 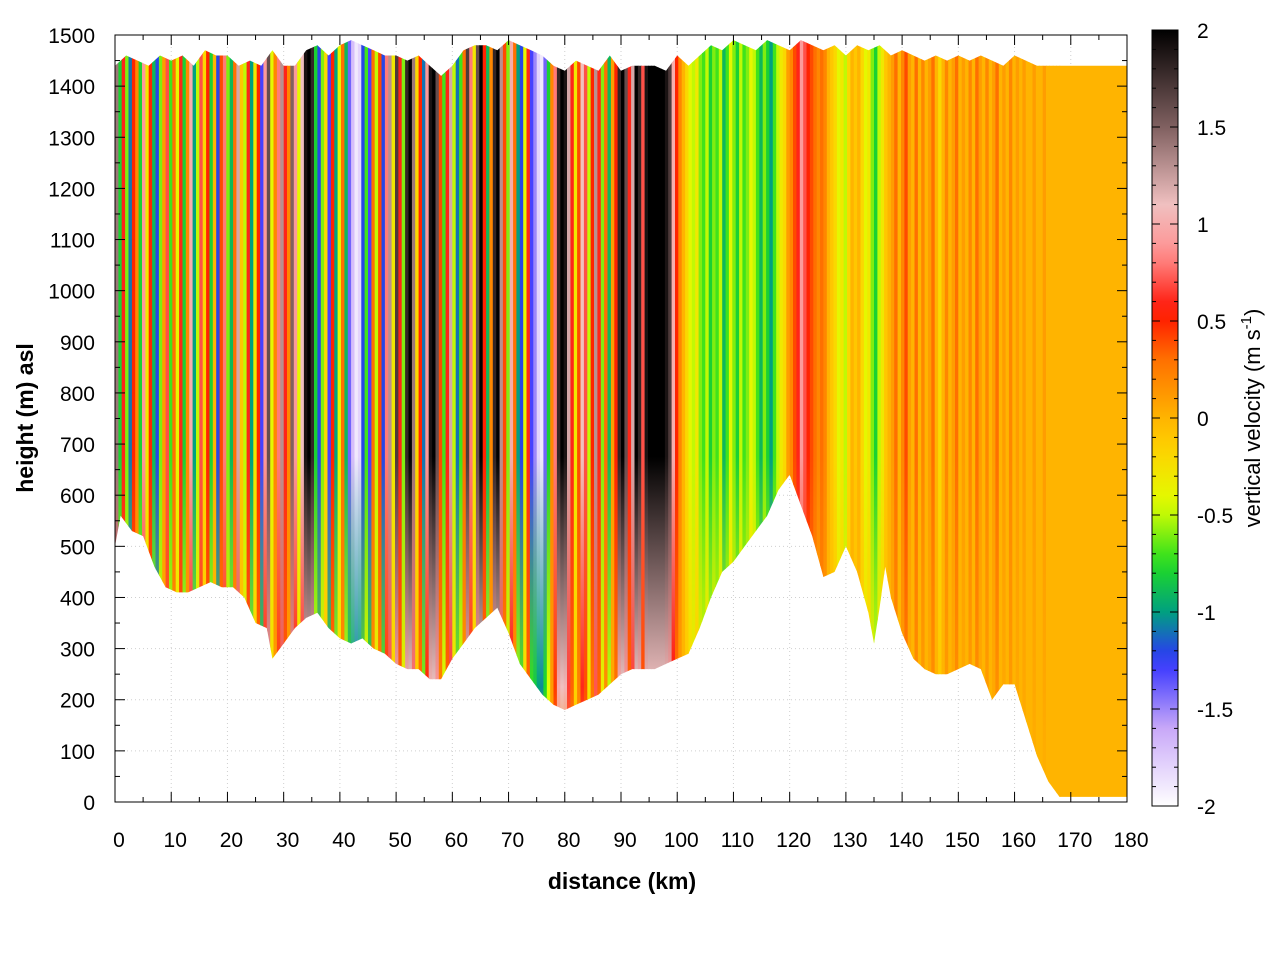 I want to click on x-tick-label: 70, so click(x=512, y=840).